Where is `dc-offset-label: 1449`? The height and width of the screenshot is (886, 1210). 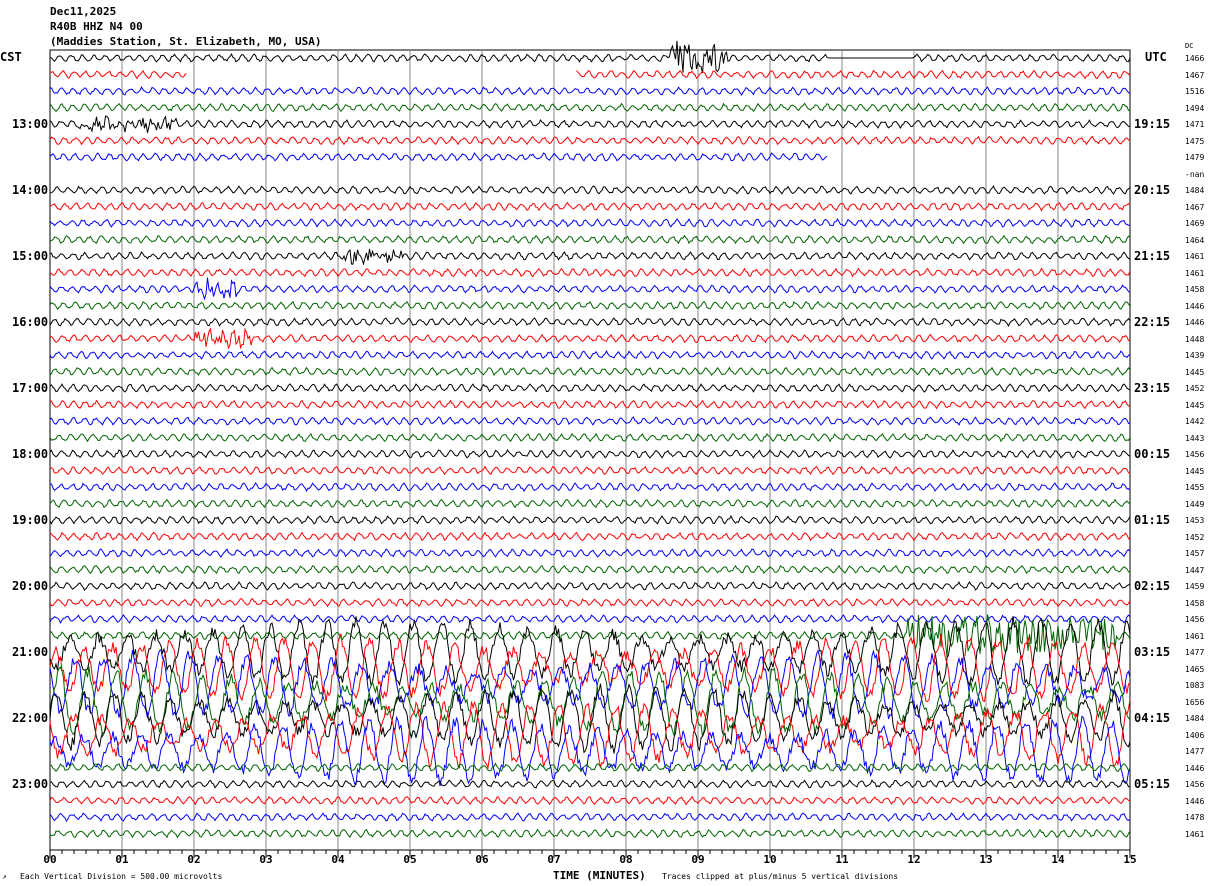
dc-offset-label: 1449 is located at coordinates (1195, 504).